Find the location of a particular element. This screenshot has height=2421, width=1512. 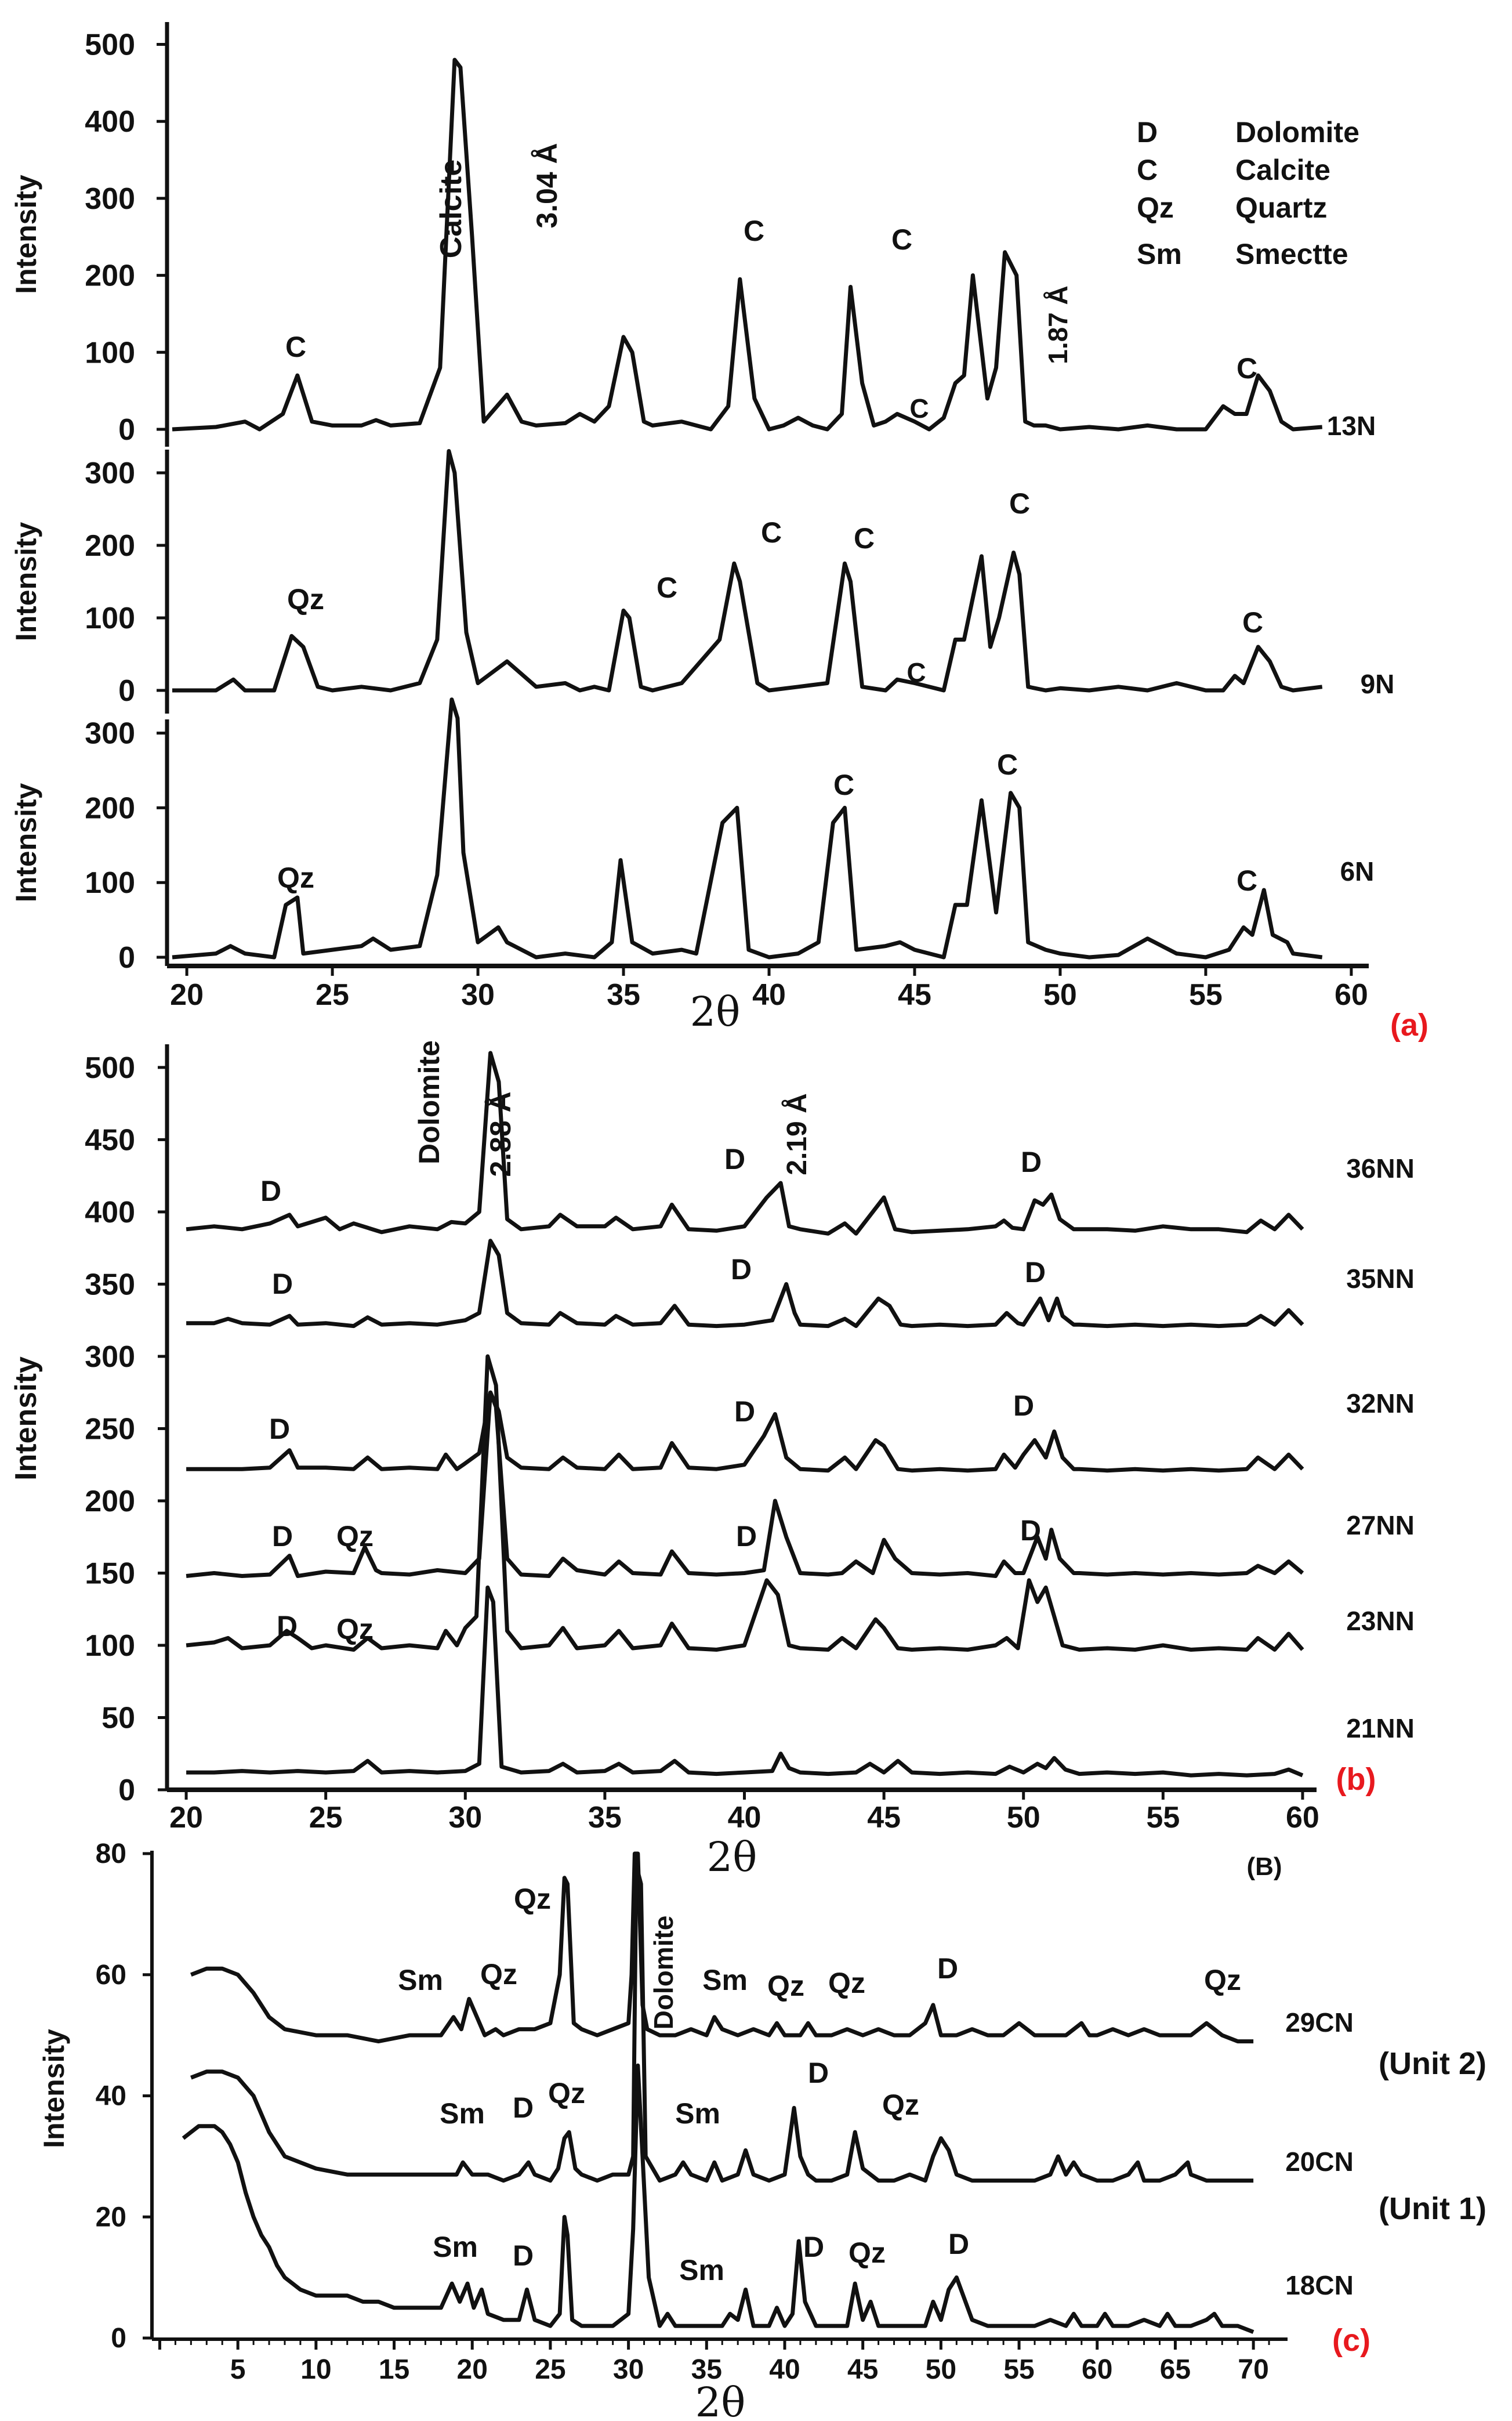

annotation: 3.04 Å is located at coordinates (547, 185).